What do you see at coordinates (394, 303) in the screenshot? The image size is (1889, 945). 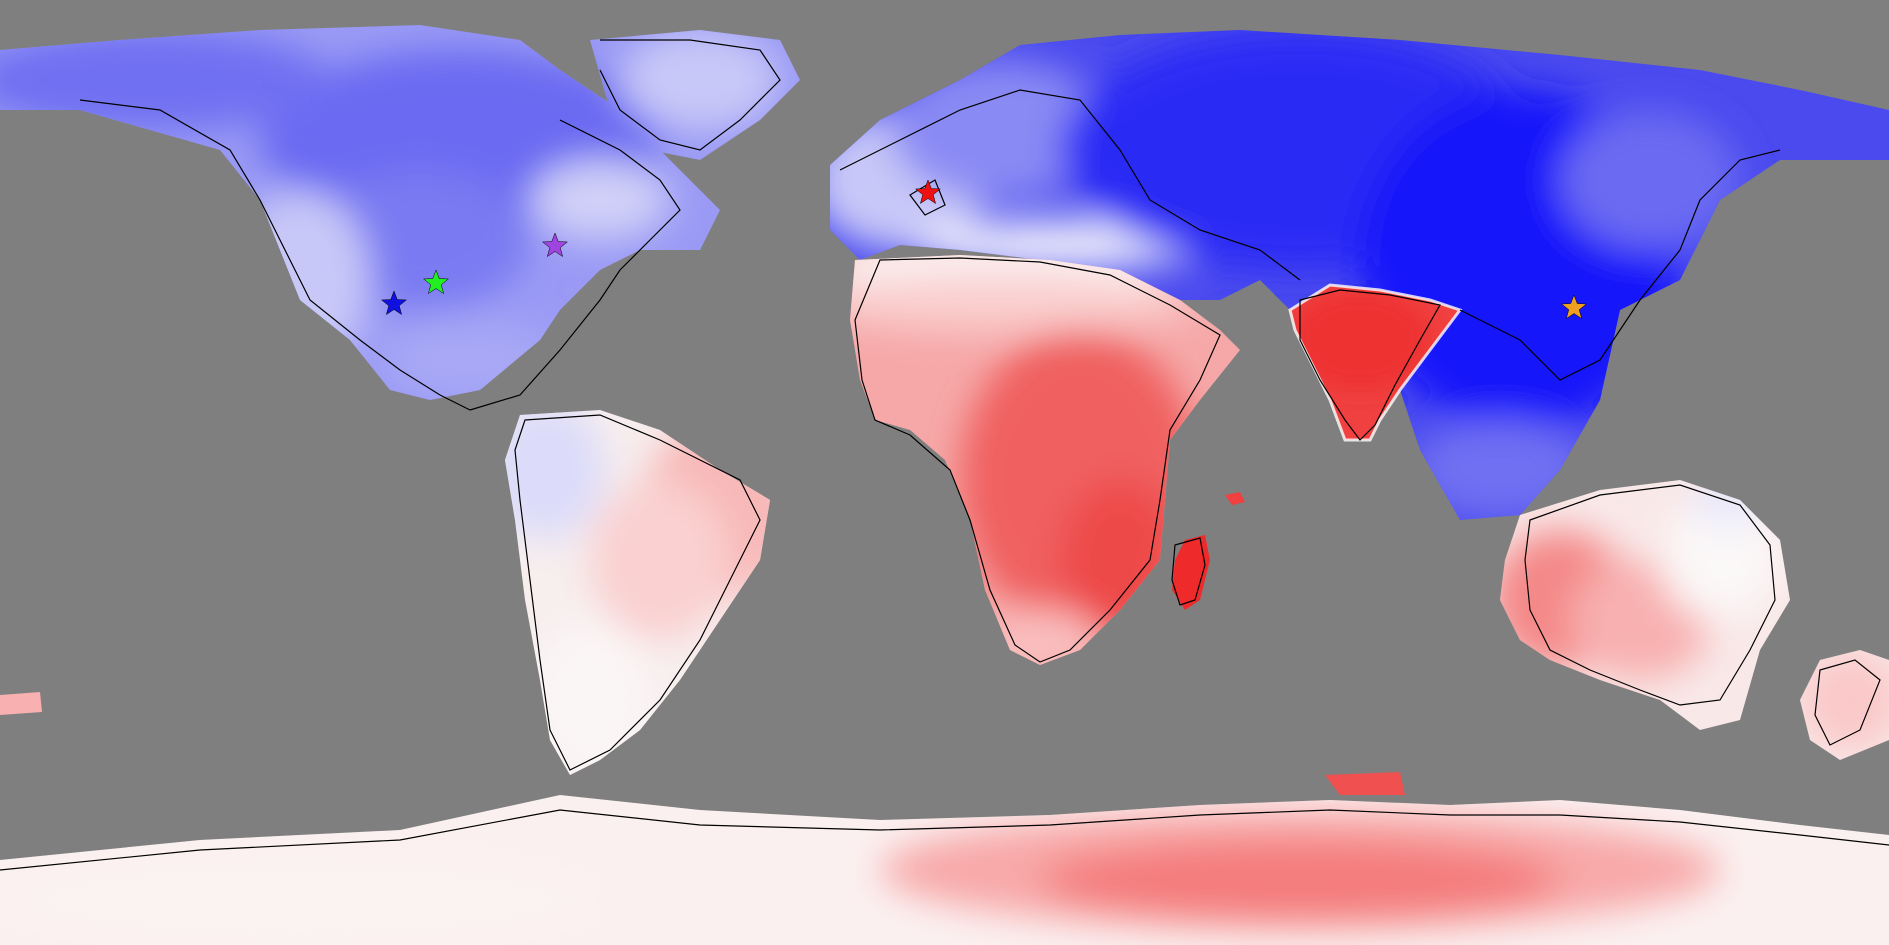 I see `star-marker-western-us` at bounding box center [394, 303].